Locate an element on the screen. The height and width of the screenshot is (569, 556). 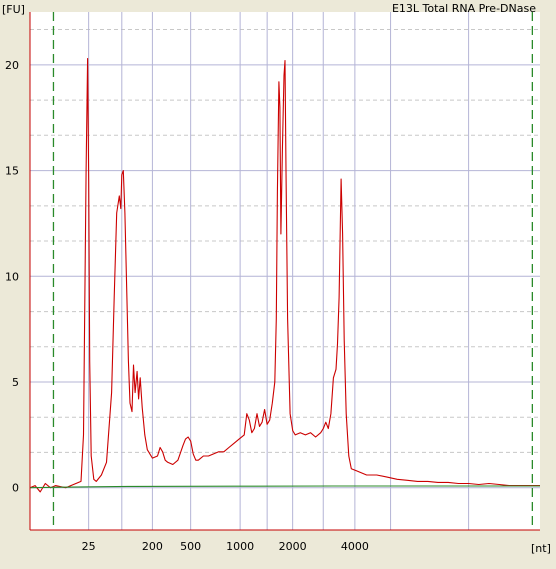
series-baseline-line is located at coordinates (284, 487).